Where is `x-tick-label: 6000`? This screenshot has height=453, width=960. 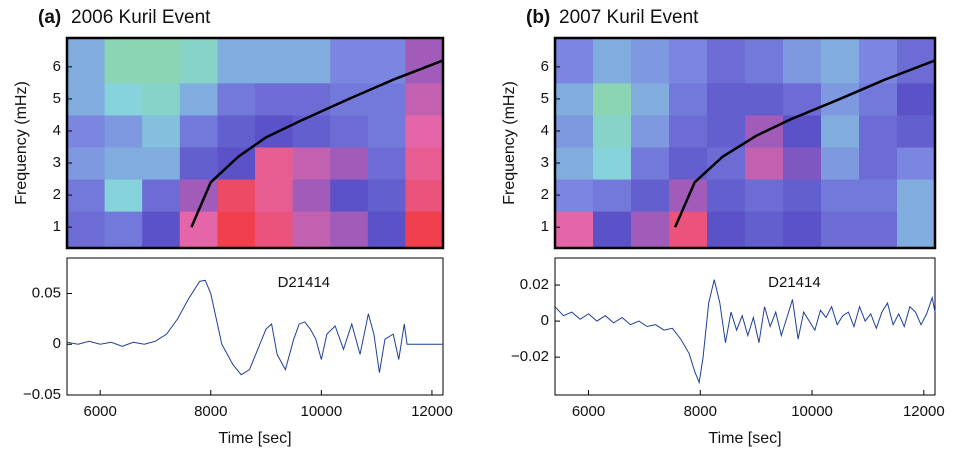
x-tick-label: 6000 is located at coordinates (588, 411).